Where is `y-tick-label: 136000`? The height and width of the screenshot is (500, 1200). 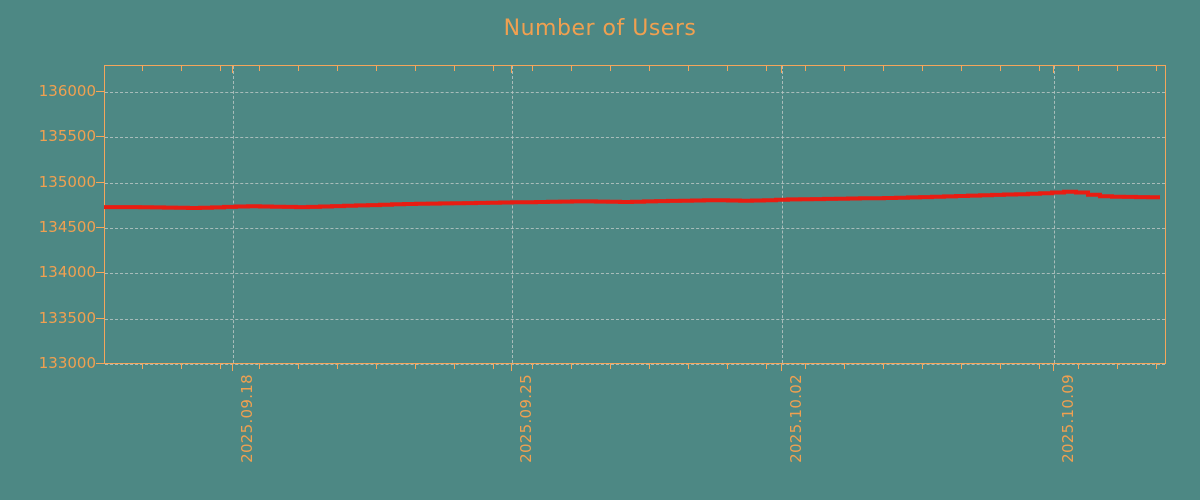
y-tick-label: 136000 is located at coordinates (67, 91).